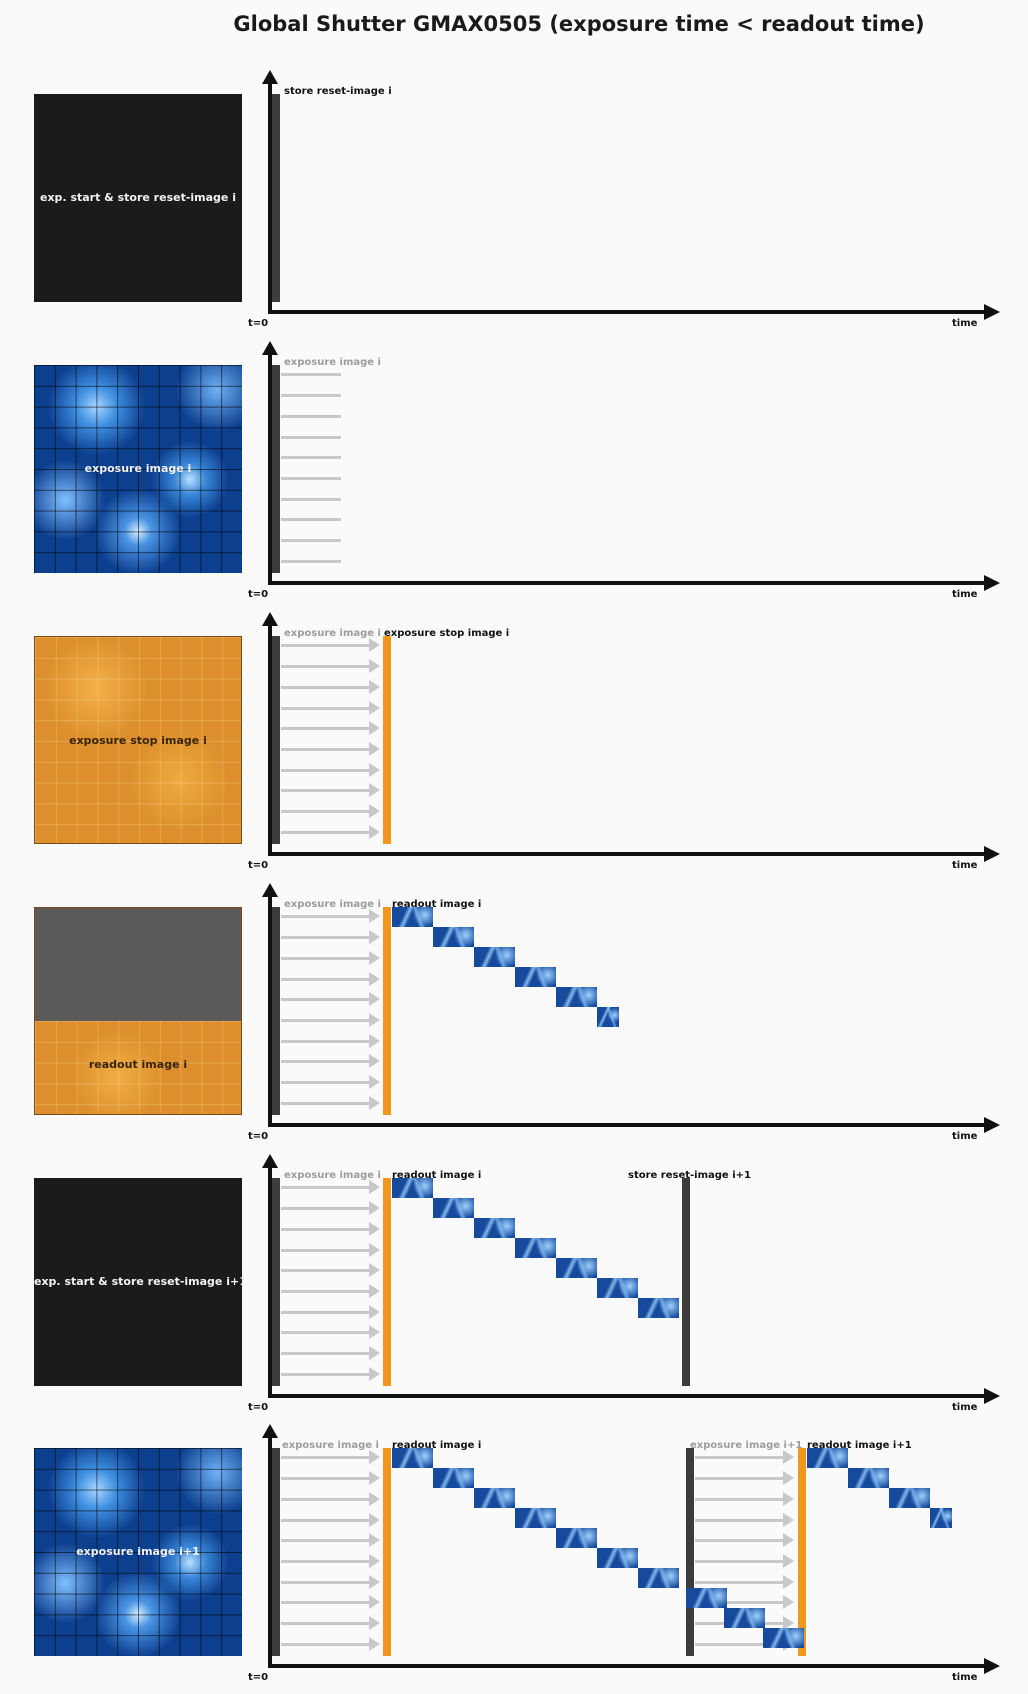  What do you see at coordinates (447, 633) in the screenshot?
I see `exposure-stop-label: exposure stop image i` at bounding box center [447, 633].